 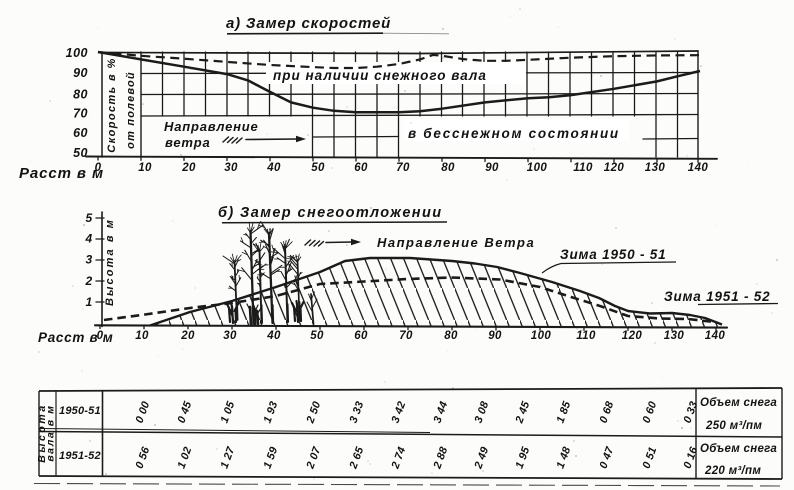 I want to click on svg-text: 2 49, so click(x=481, y=458).